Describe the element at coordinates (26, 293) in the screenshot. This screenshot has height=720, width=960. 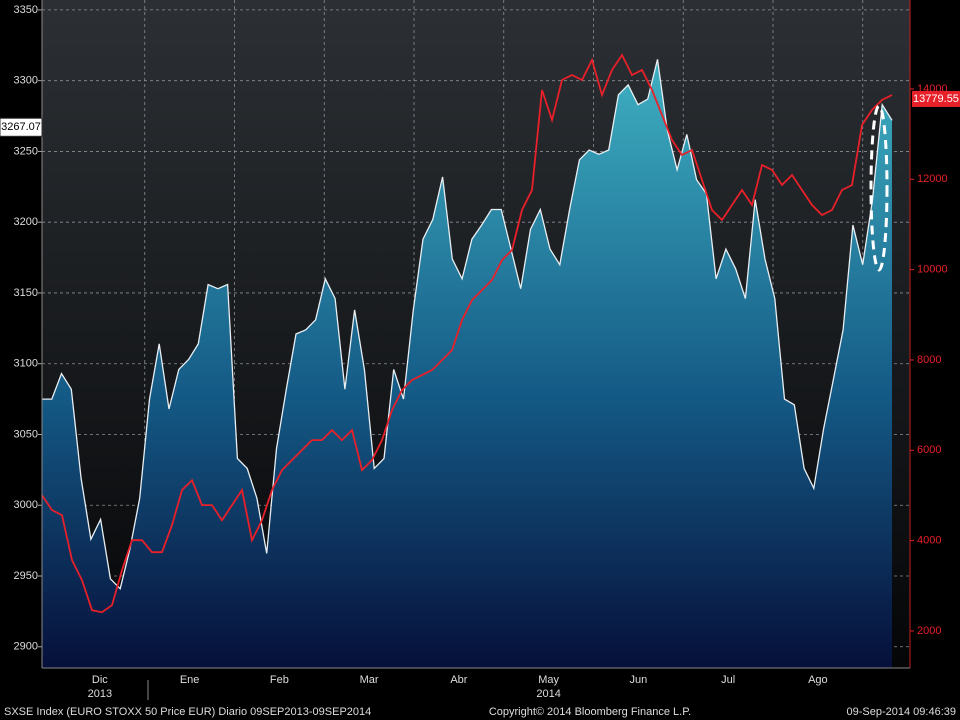
I see `y-tick-label: 3150` at that location.